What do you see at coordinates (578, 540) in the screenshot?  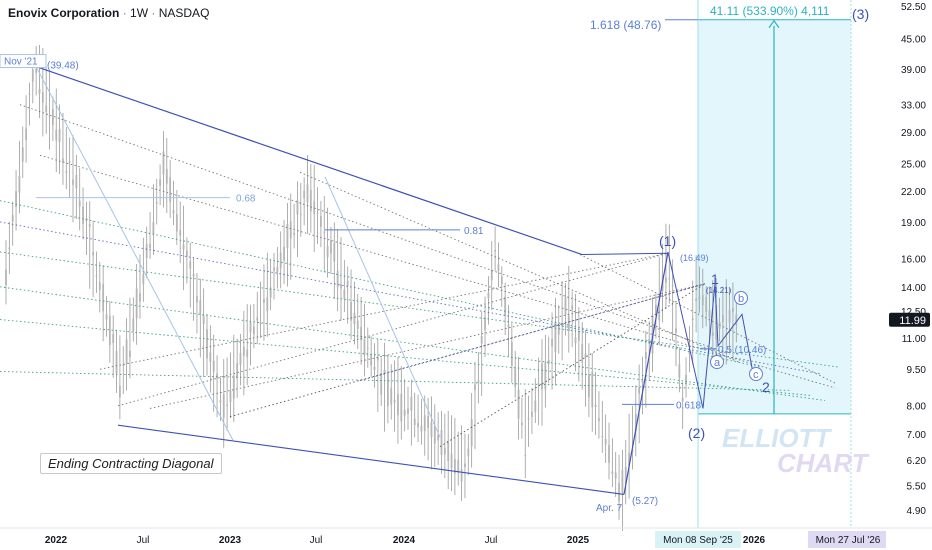 I see `x-tick-label: 2025` at bounding box center [578, 540].